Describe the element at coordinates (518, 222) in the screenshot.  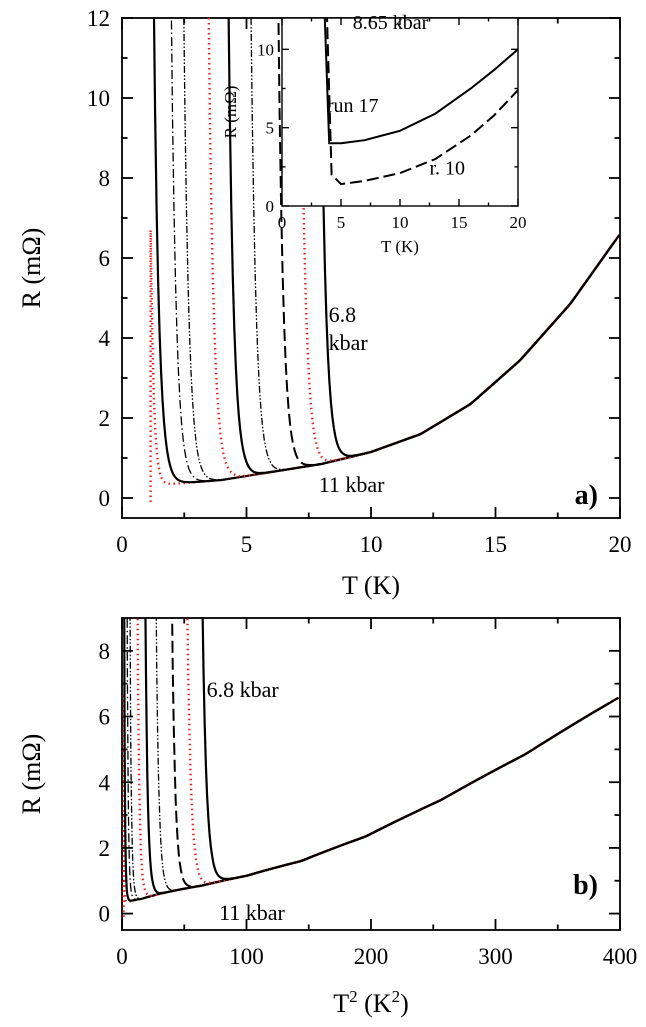
I see `inset-x-tick-label: 20` at that location.